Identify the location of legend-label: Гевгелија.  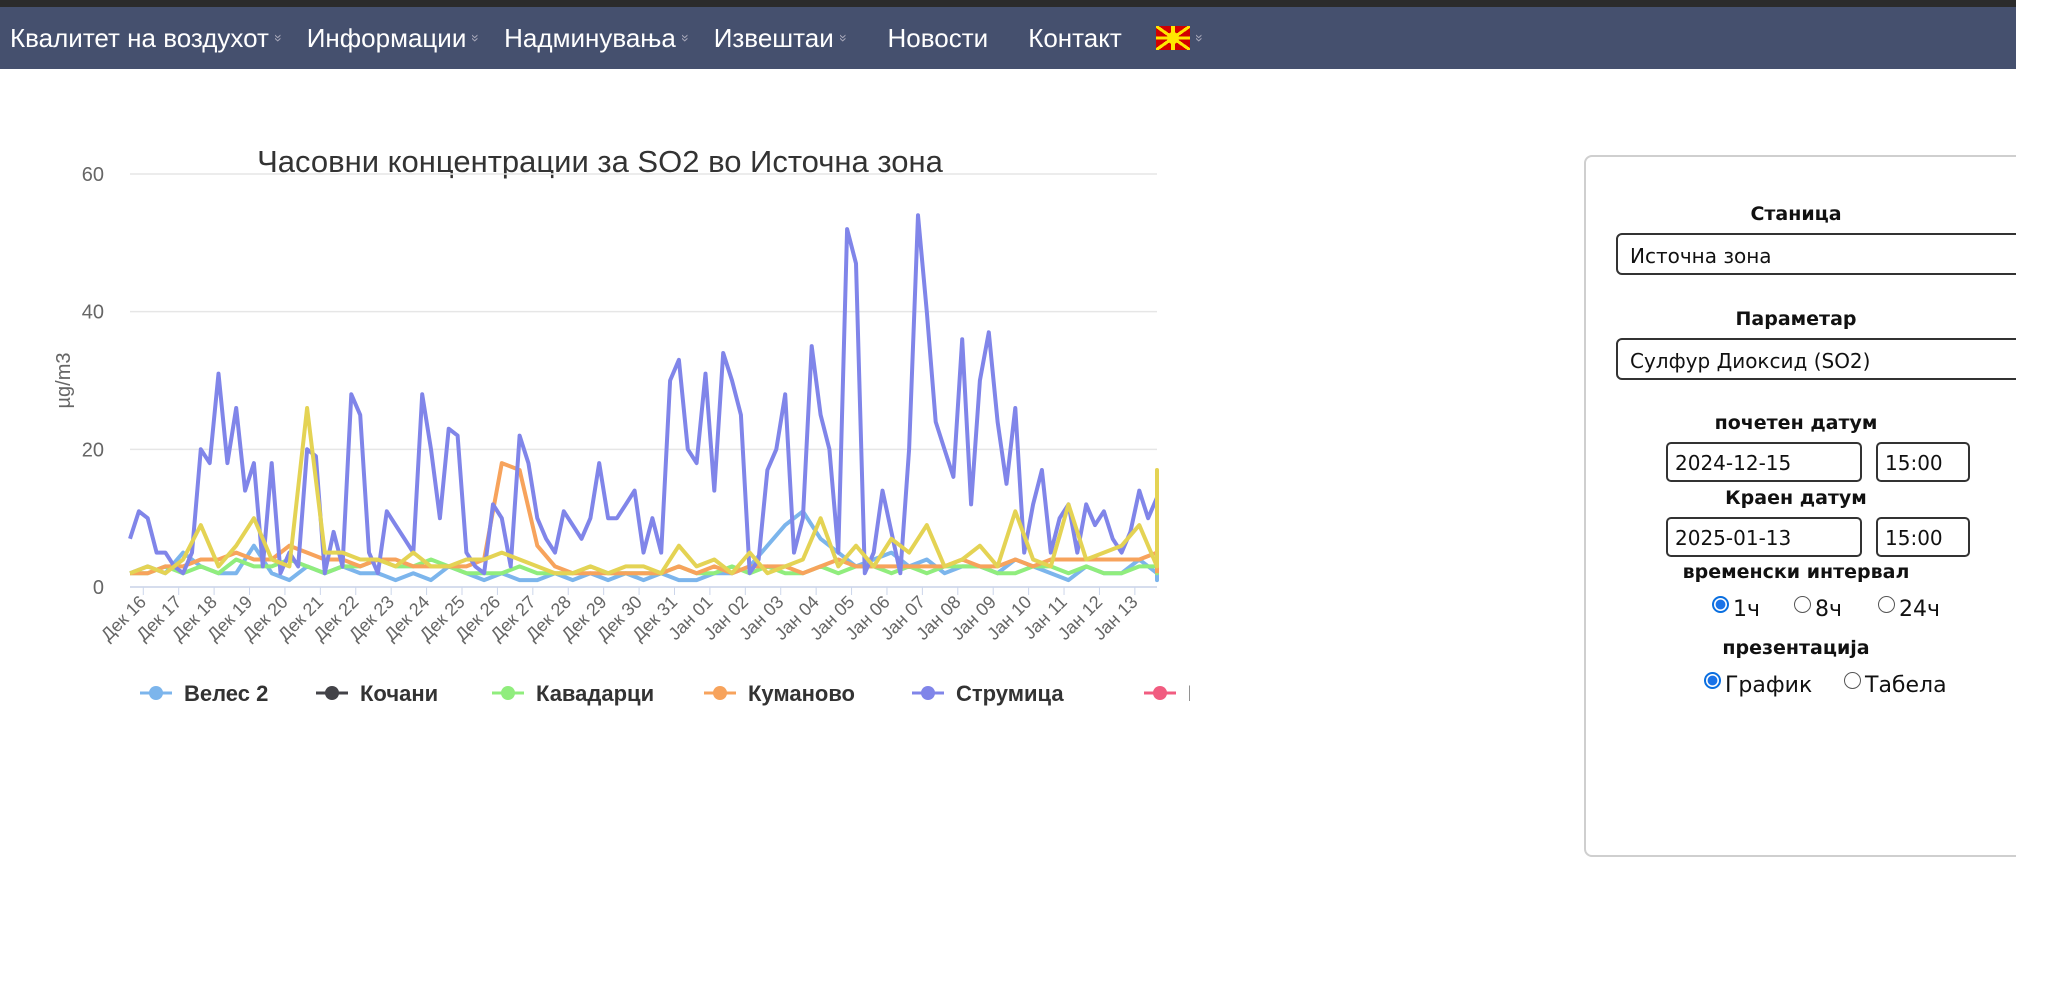
(1189, 693).